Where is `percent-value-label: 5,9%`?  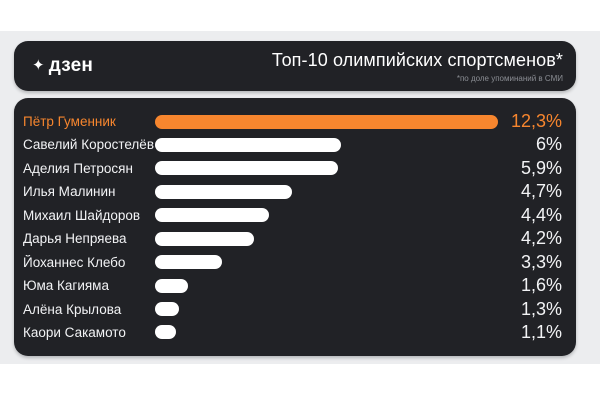
percent-value-label: 5,9% is located at coordinates (541, 167).